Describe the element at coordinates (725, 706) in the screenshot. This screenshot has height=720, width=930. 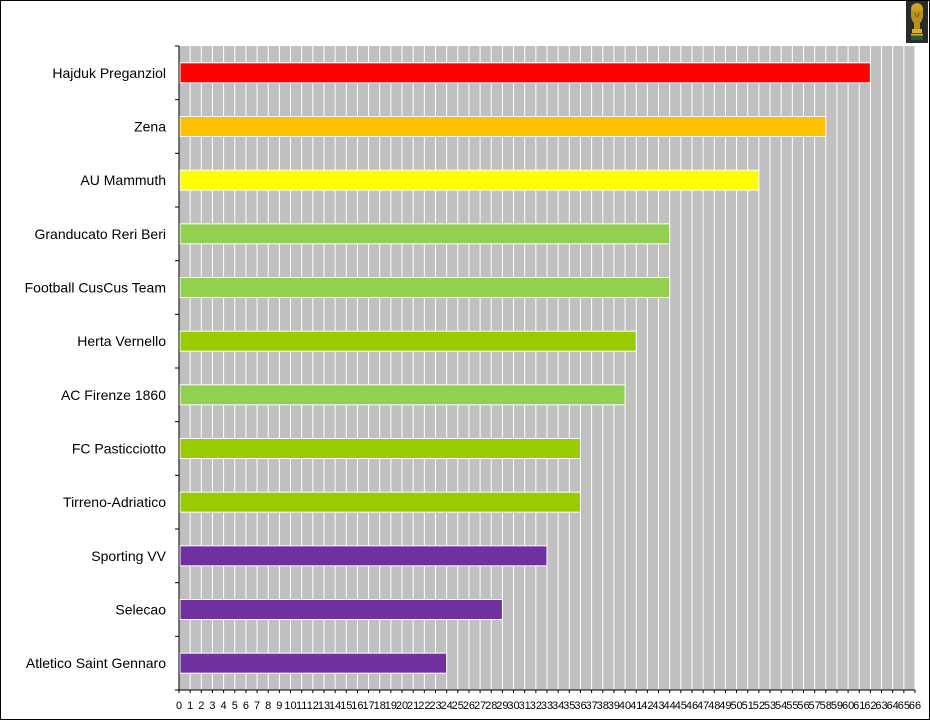
I see `x-tick-label: 49` at that location.